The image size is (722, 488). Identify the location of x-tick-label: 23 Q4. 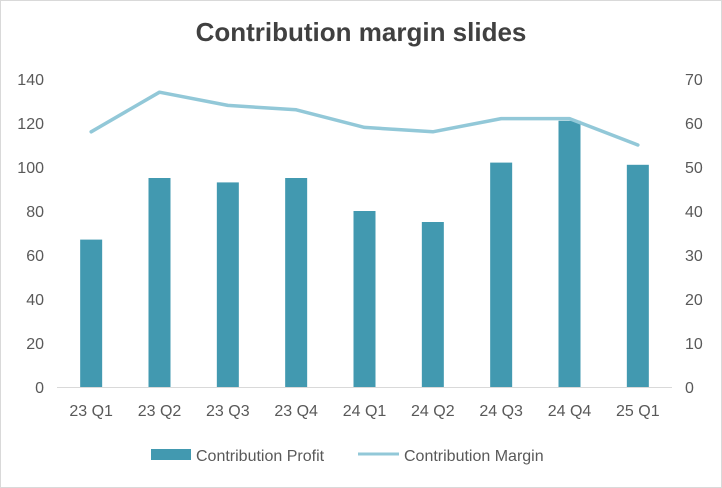
(296, 411).